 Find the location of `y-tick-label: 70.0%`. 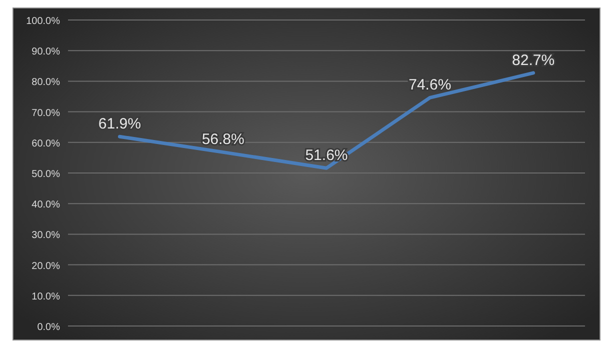

y-tick-label: 70.0% is located at coordinates (46, 113).